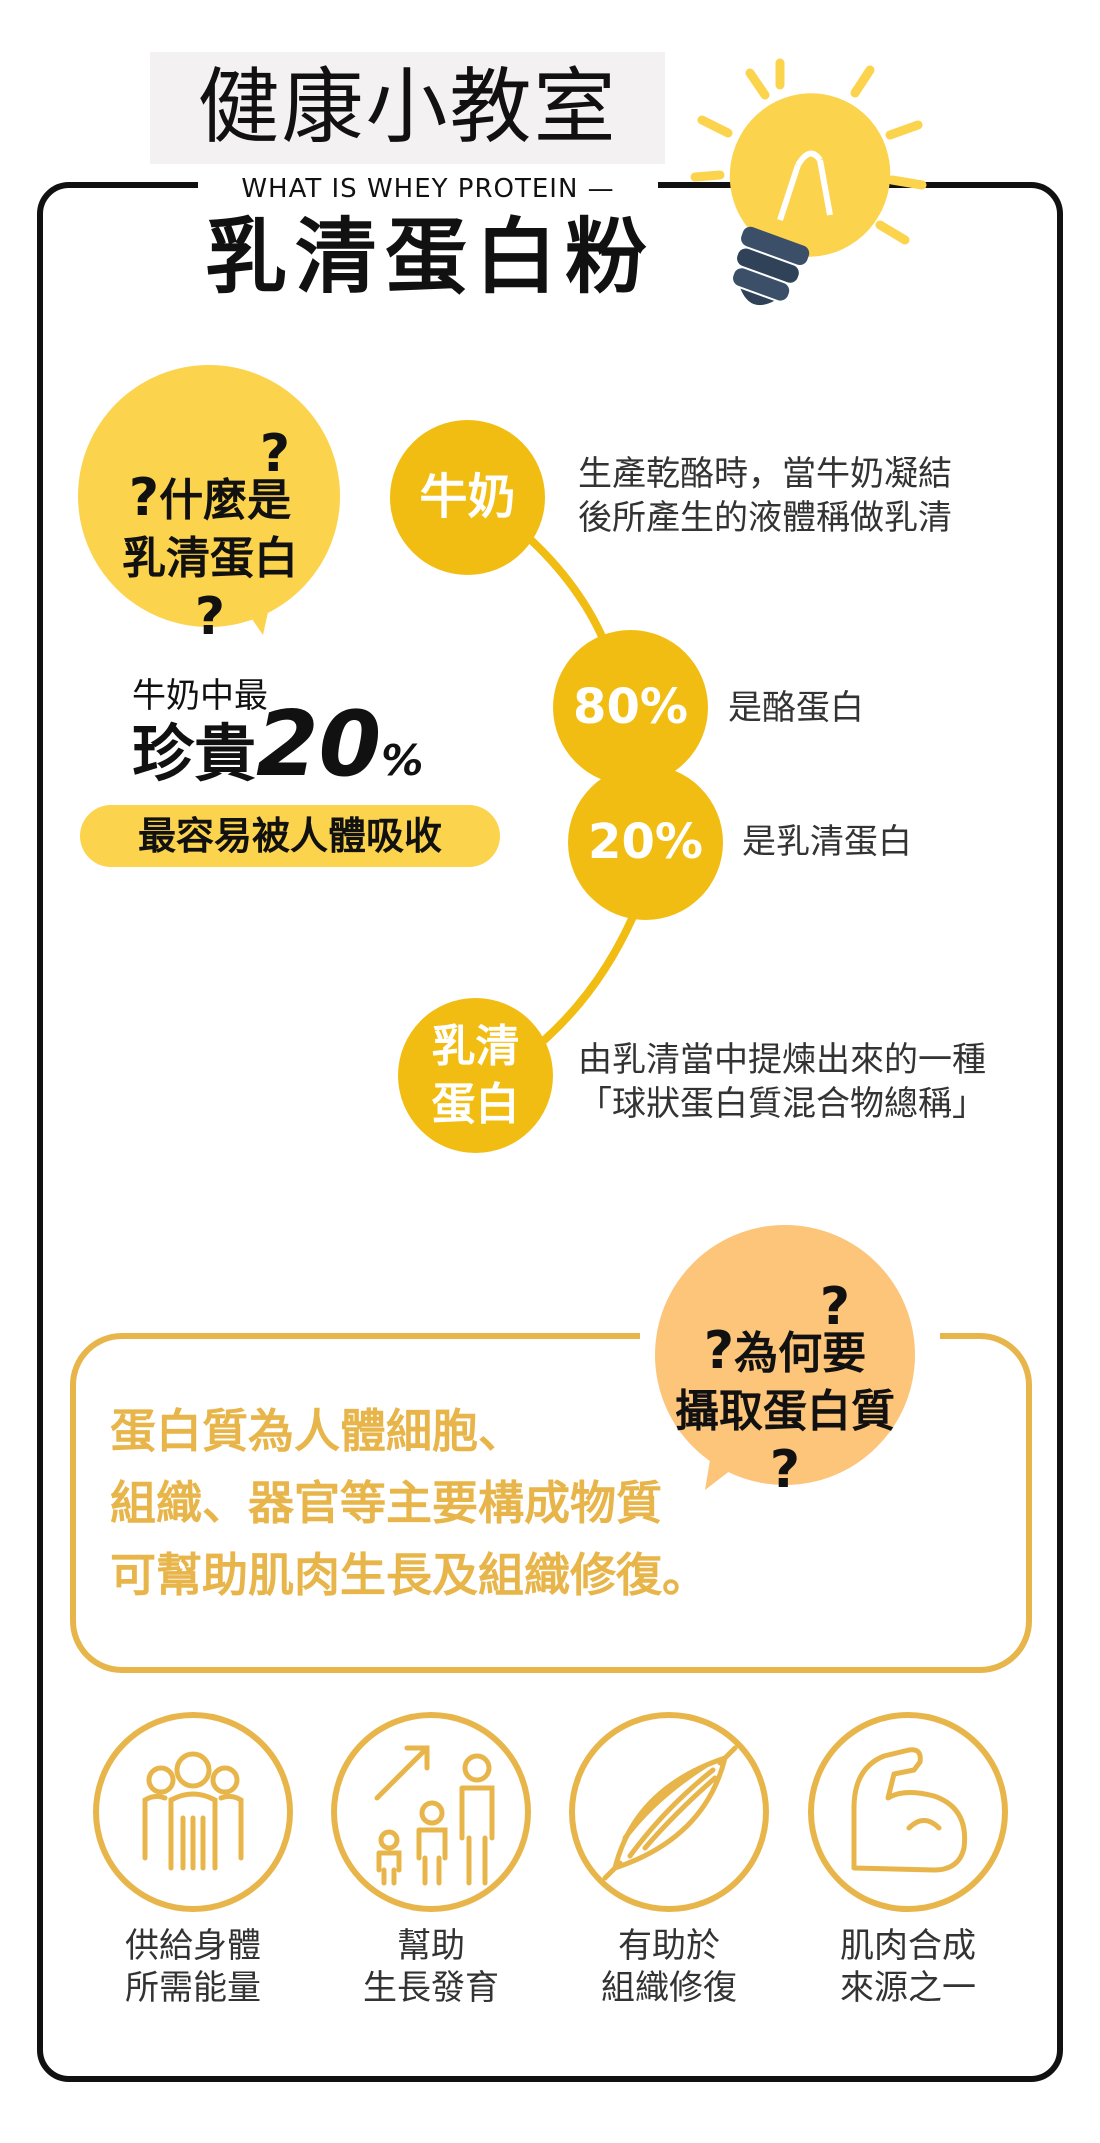  Describe the element at coordinates (193, 1812) in the screenshot. I see `people-group-icon` at that location.